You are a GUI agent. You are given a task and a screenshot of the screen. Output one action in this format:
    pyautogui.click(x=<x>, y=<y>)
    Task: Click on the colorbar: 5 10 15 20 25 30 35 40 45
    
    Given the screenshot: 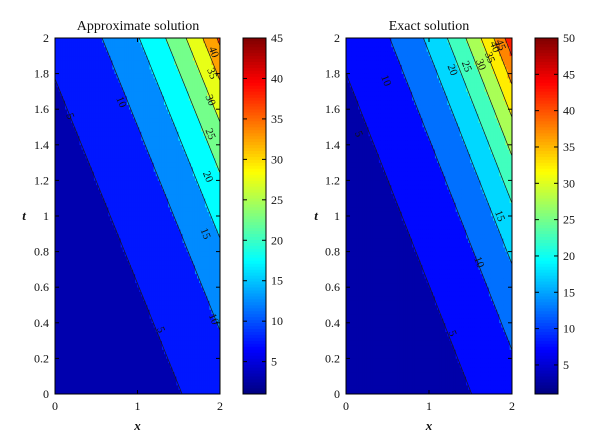 What is the action you would take?
    pyautogui.click(x=262, y=213)
    